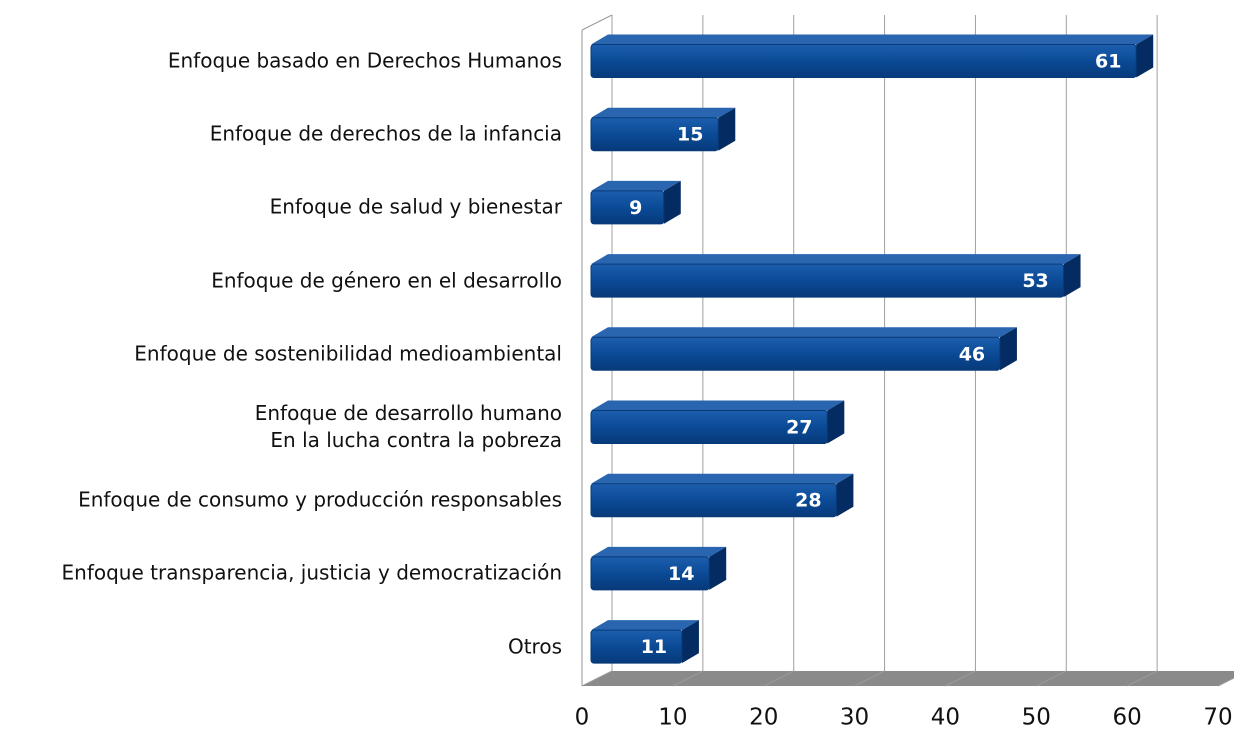 The height and width of the screenshot is (731, 1234). What do you see at coordinates (364, 60) in the screenshot?
I see `y-tick-label: Enfoque basado en Derechos Humanos` at bounding box center [364, 60].